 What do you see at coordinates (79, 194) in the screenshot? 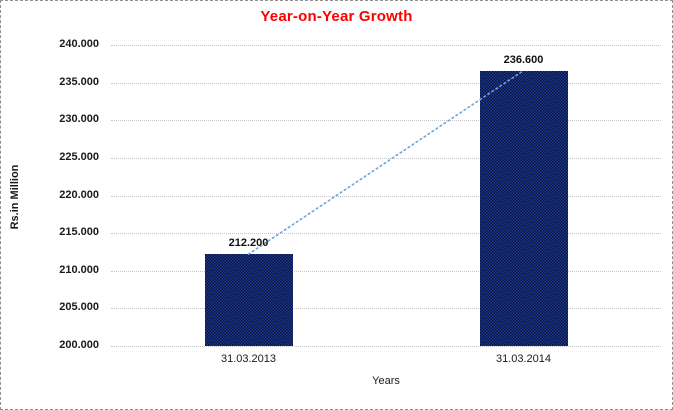
I see `y-tick-label: 220.000` at bounding box center [79, 194].